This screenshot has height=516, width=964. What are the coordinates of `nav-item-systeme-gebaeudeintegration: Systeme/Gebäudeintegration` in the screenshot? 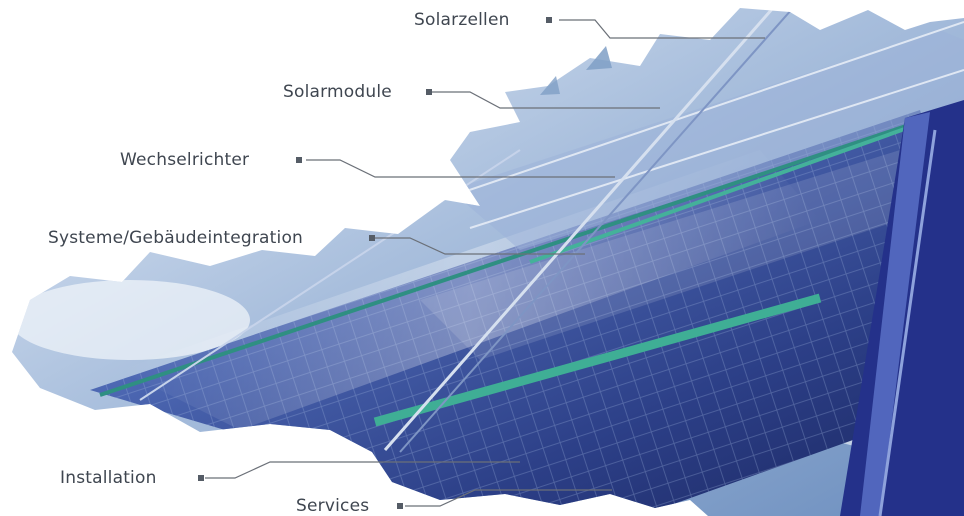 It's located at (176, 238).